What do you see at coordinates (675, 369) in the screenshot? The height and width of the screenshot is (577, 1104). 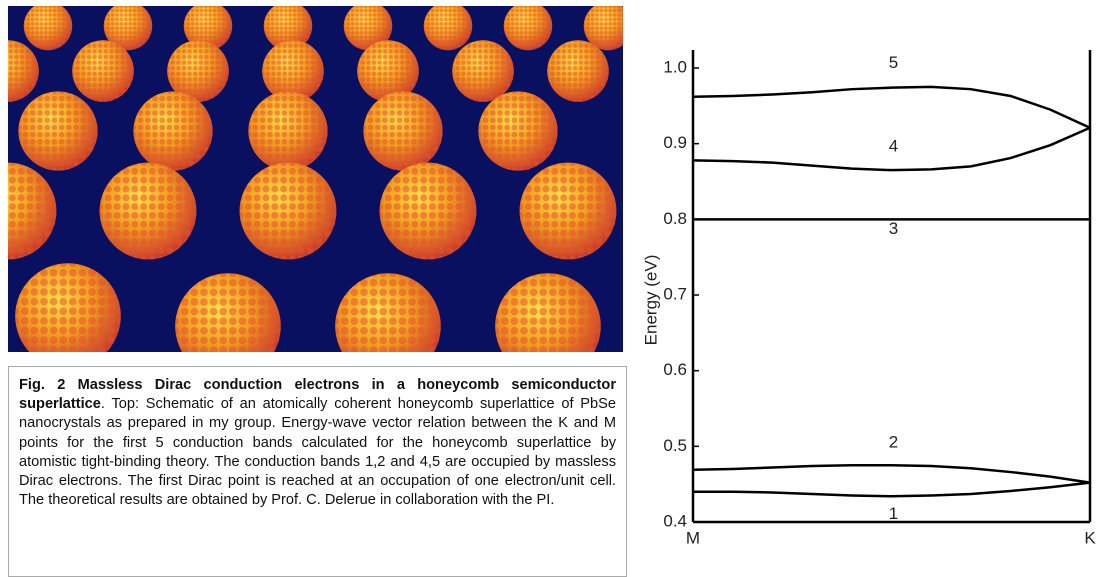 I see `y-tick-label: 0.6` at bounding box center [675, 369].